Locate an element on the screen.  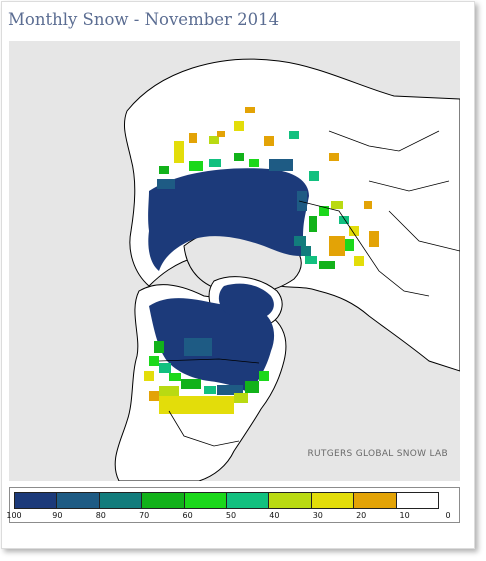
snow-legend: 100 90 80 70 60 50 40 30 20 10 0 is located at coordinates (233, 505).